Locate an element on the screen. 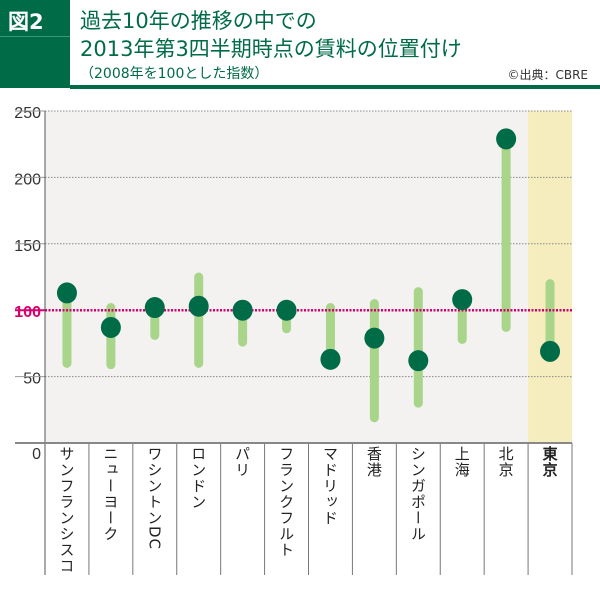 The width and height of the screenshot is (600, 600). category-label: 東京 is located at coordinates (550, 462).